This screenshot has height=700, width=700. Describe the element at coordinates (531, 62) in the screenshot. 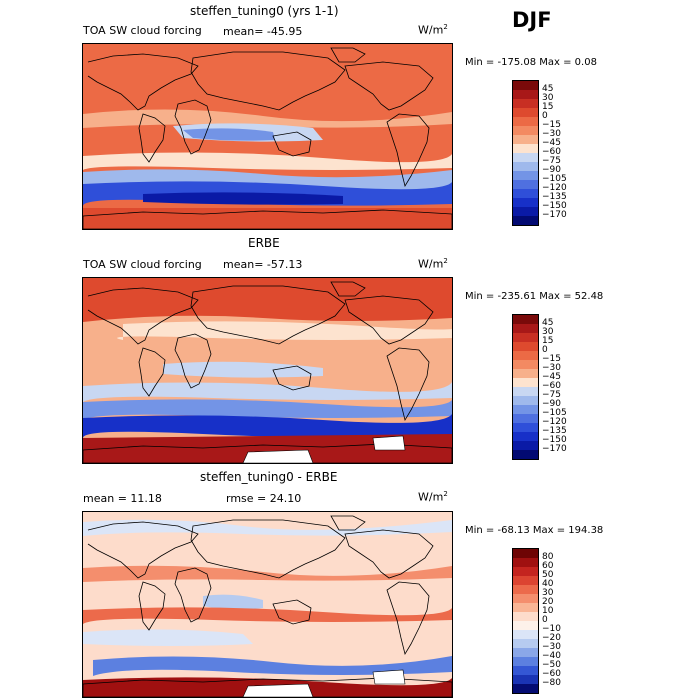

I see `panel1-minmax: Min = -175.08 Max = 0.08` at that location.